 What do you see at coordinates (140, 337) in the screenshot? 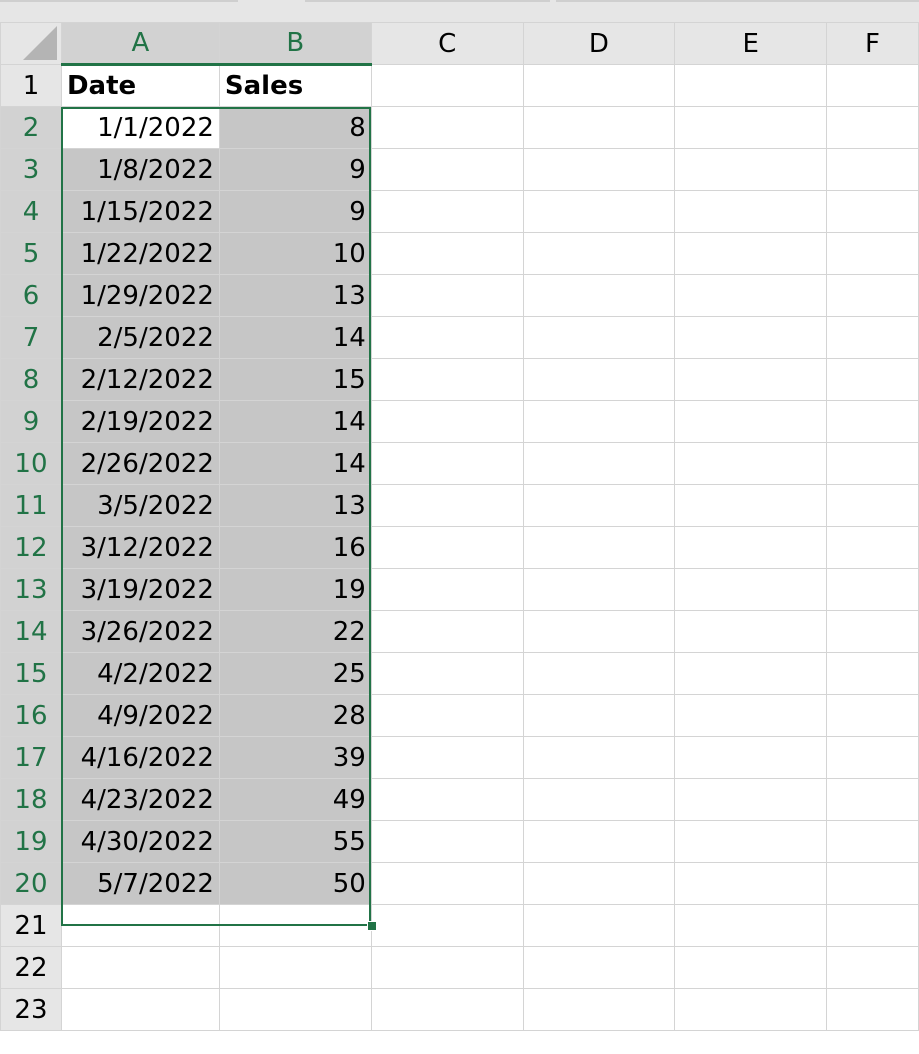
I see `cell-date: 2/5/2022` at bounding box center [140, 337].